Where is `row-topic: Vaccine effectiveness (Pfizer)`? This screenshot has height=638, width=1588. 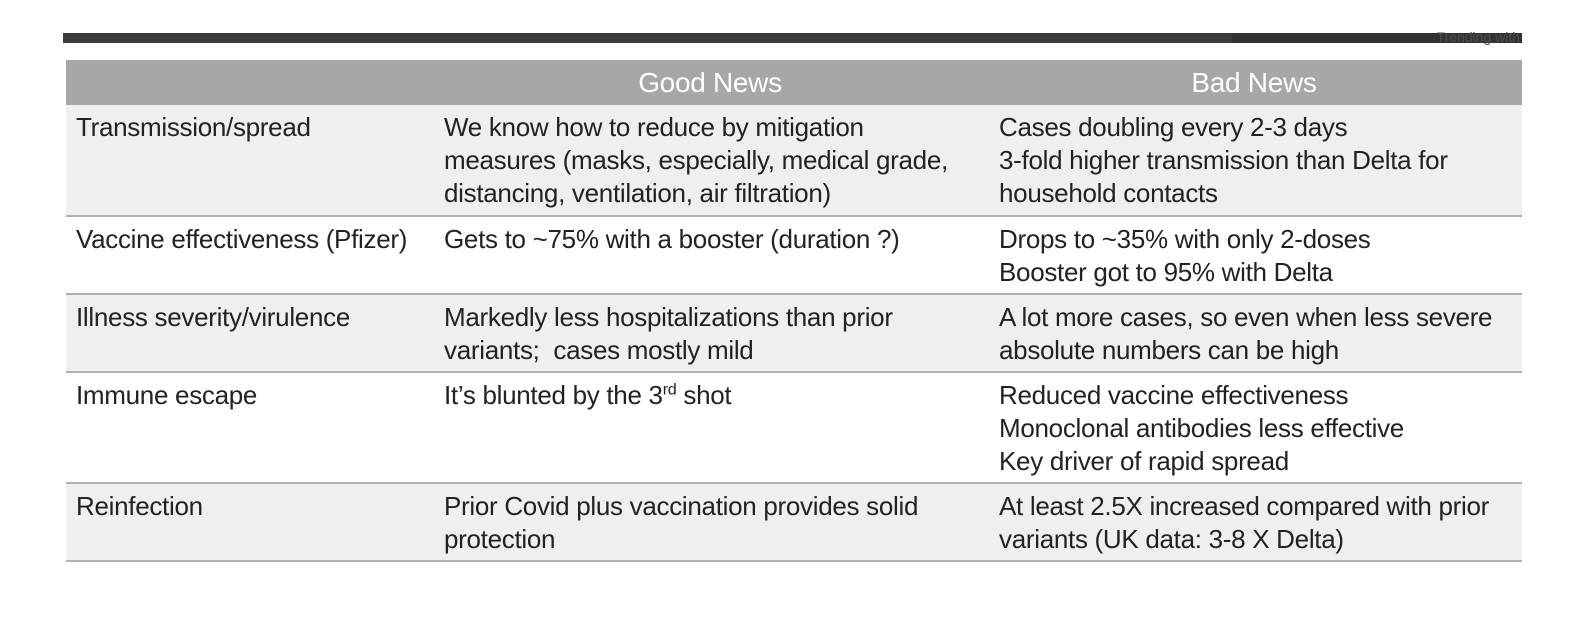 row-topic: Vaccine effectiveness (Pfizer) is located at coordinates (242, 239).